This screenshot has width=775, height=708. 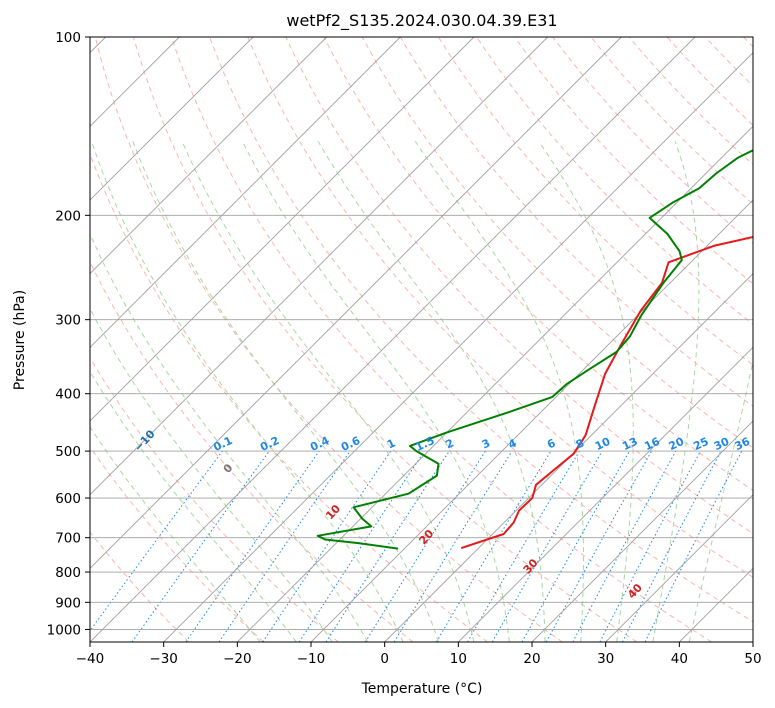 What do you see at coordinates (68, 321) in the screenshot?
I see `y-tick-label: 300` at bounding box center [68, 321].